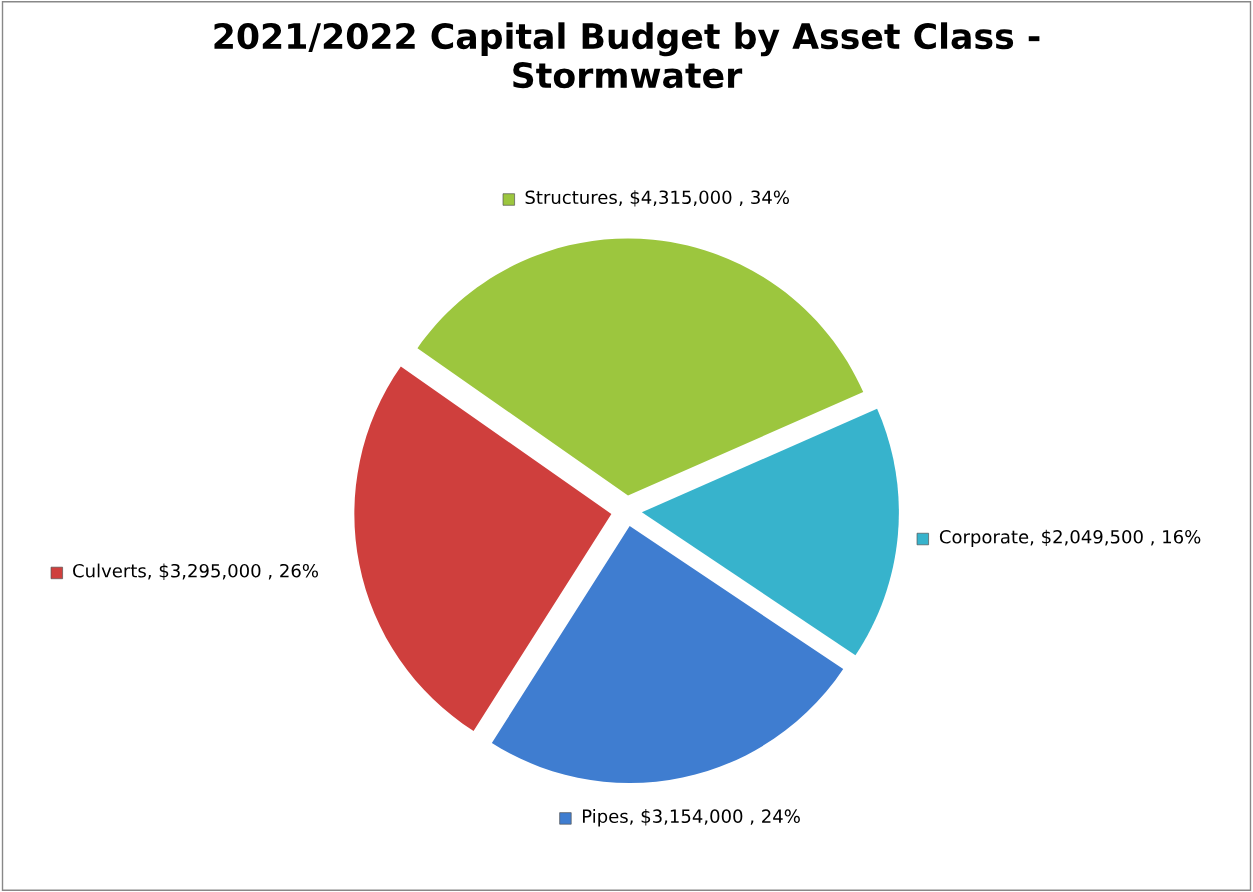  Describe the element at coordinates (1070, 538) in the screenshot. I see `legend-label: Corporate, $2,049,500 , 16%` at that location.